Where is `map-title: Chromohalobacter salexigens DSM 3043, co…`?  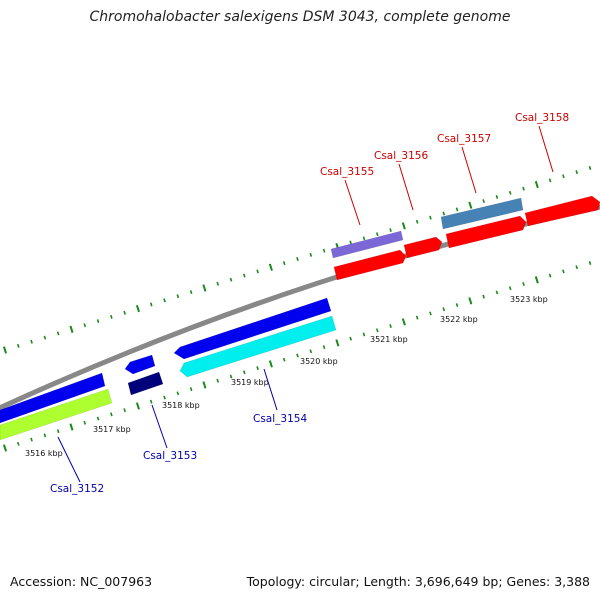
map-title: Chromohalobacter salexigens DSM 3043, co… is located at coordinates (300, 17).